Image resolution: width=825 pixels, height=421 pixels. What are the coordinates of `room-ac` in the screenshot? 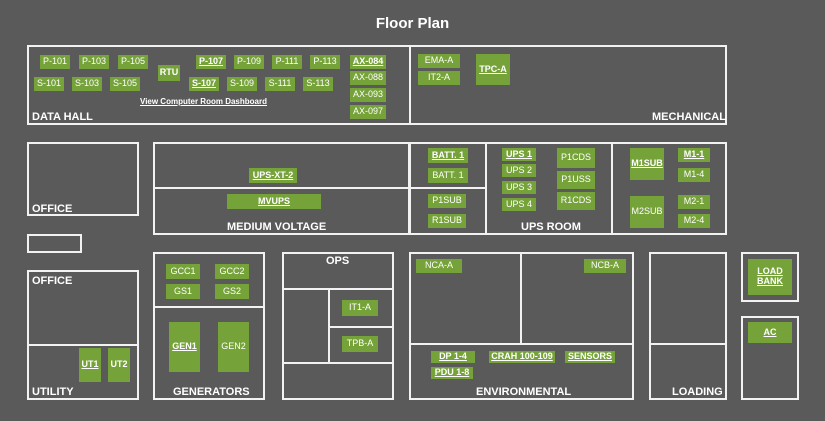 It's located at (770, 358).